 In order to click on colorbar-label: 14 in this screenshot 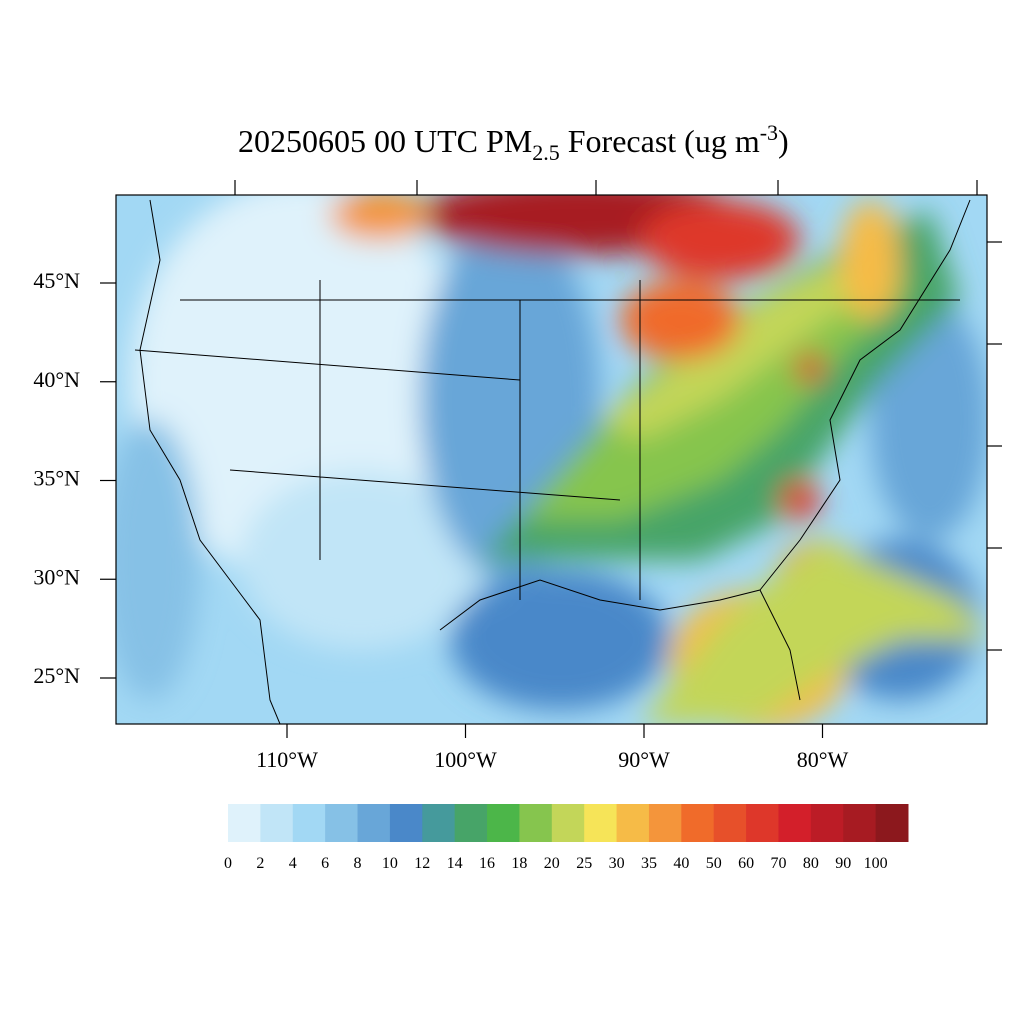, I will do `click(455, 863)`.